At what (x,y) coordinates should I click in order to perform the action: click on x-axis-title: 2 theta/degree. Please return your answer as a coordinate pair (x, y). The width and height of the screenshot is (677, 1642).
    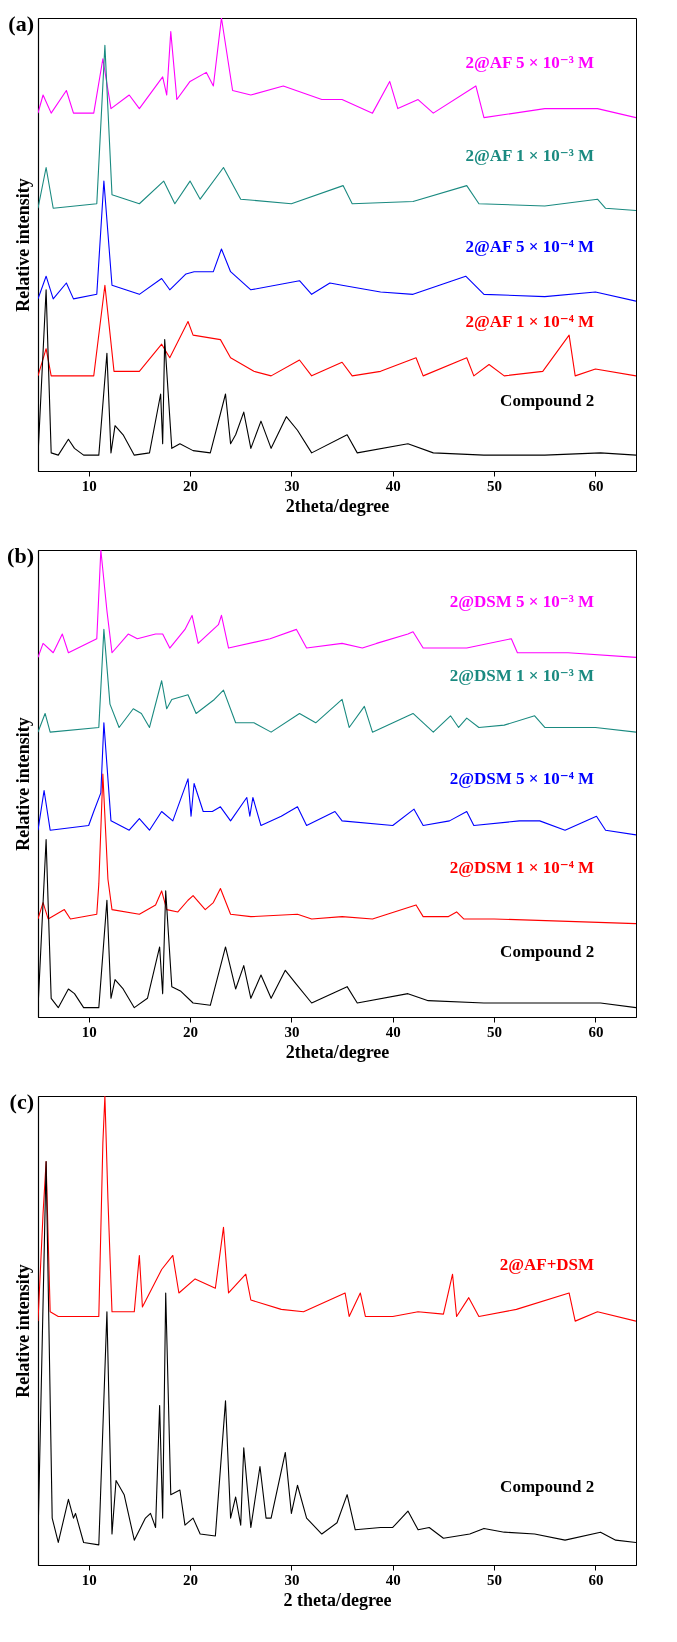
    Looking at the image, I should click on (337, 1599).